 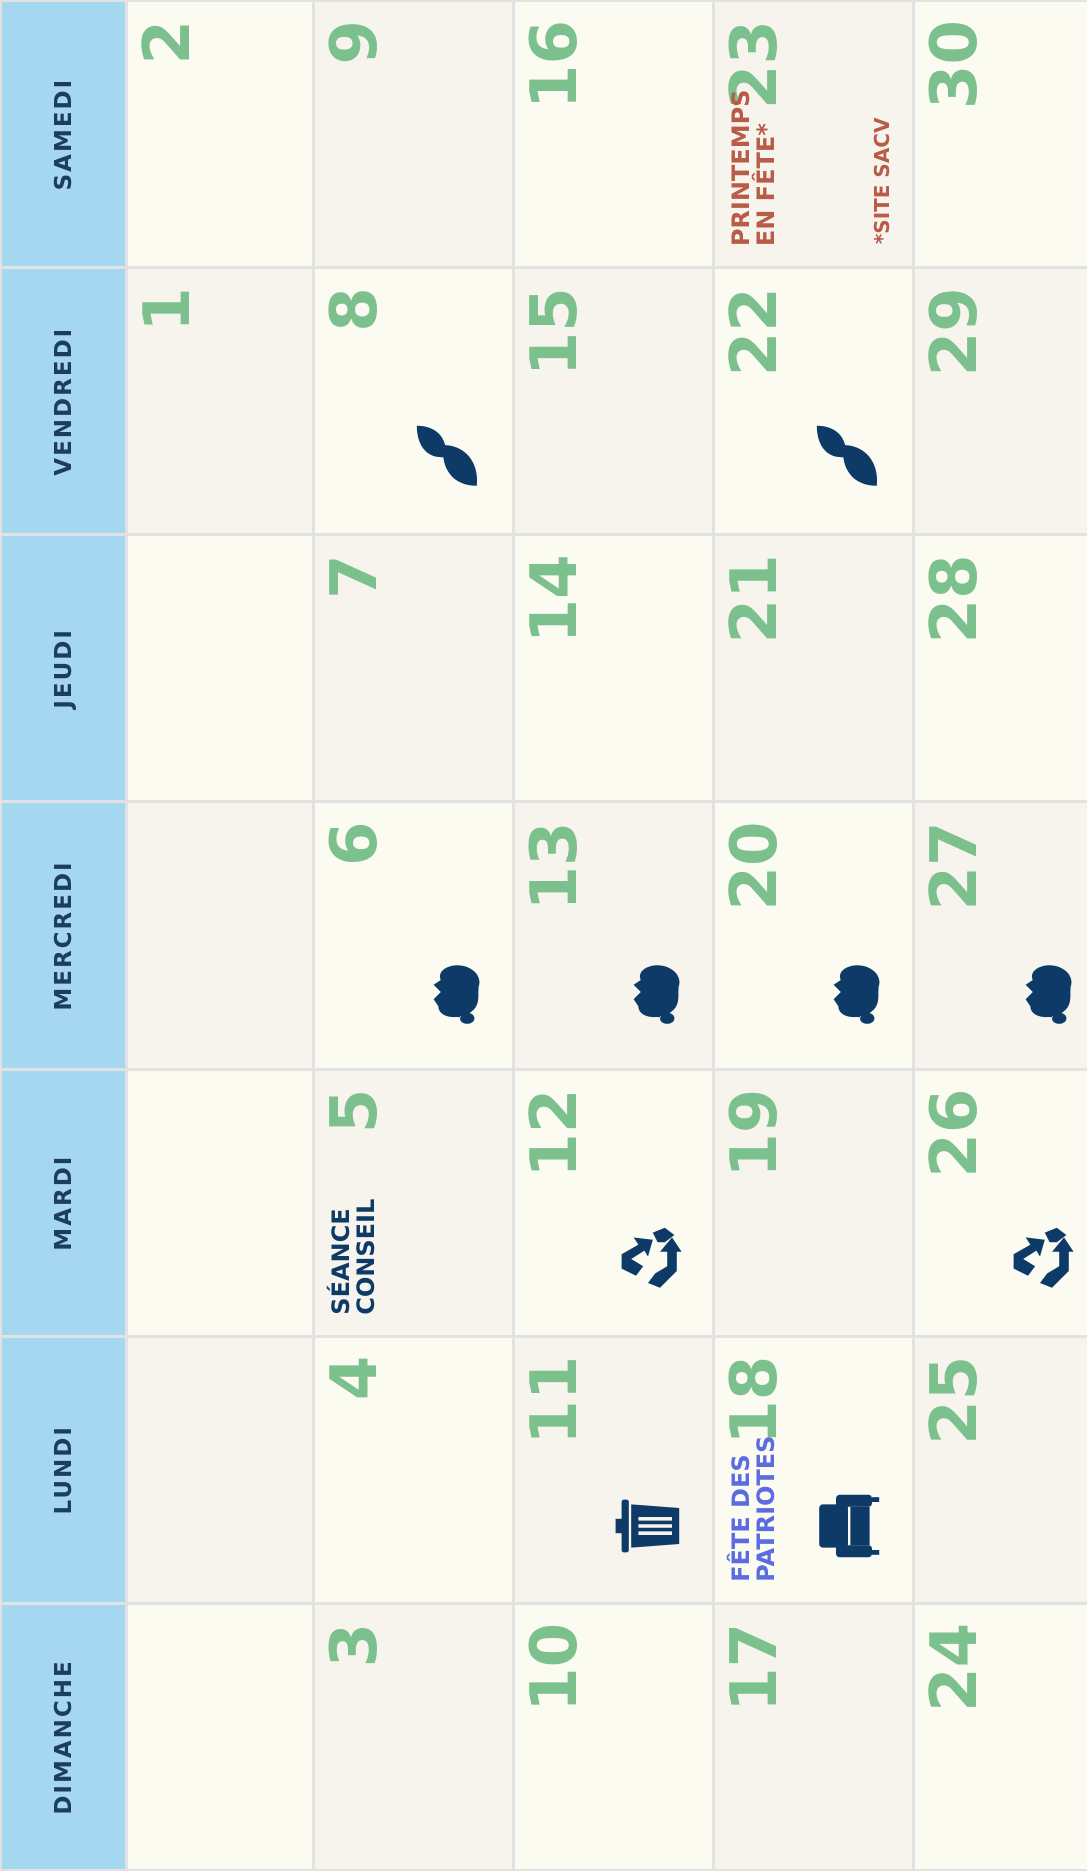 What do you see at coordinates (1001, 1736) in the screenshot?
I see `day-cell: 24` at bounding box center [1001, 1736].